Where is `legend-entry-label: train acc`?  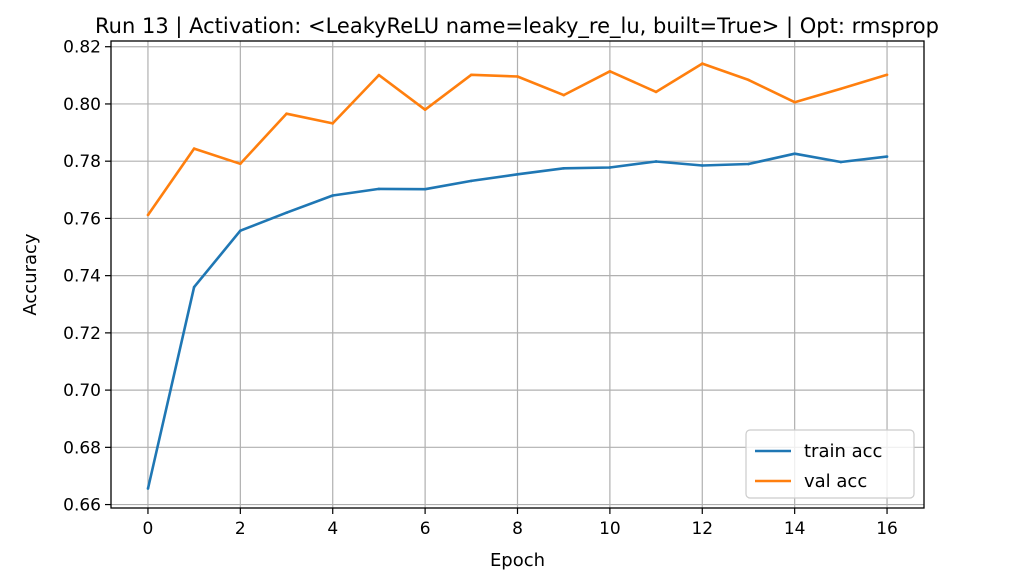
legend-entry-label: train acc is located at coordinates (843, 451).